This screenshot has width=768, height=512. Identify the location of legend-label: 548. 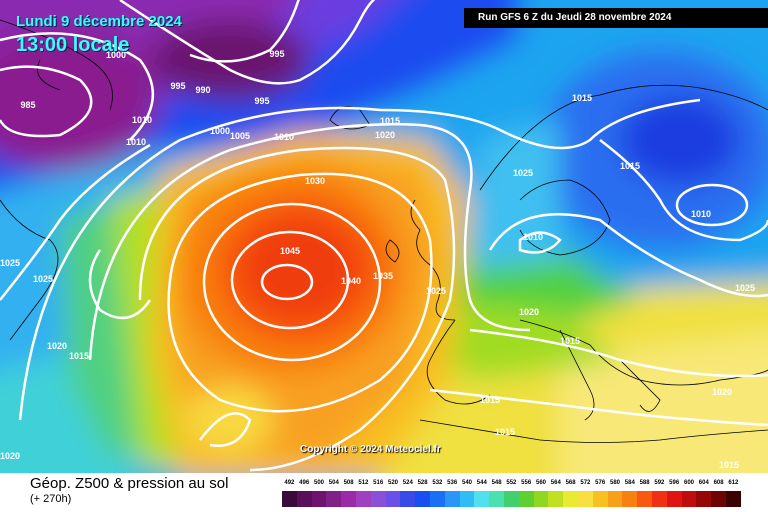
(496, 483).